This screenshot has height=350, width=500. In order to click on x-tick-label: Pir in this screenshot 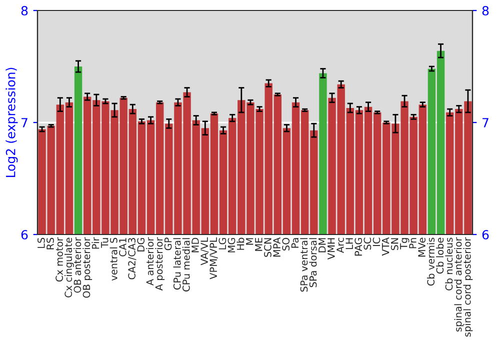, I will do `click(96, 243)`.